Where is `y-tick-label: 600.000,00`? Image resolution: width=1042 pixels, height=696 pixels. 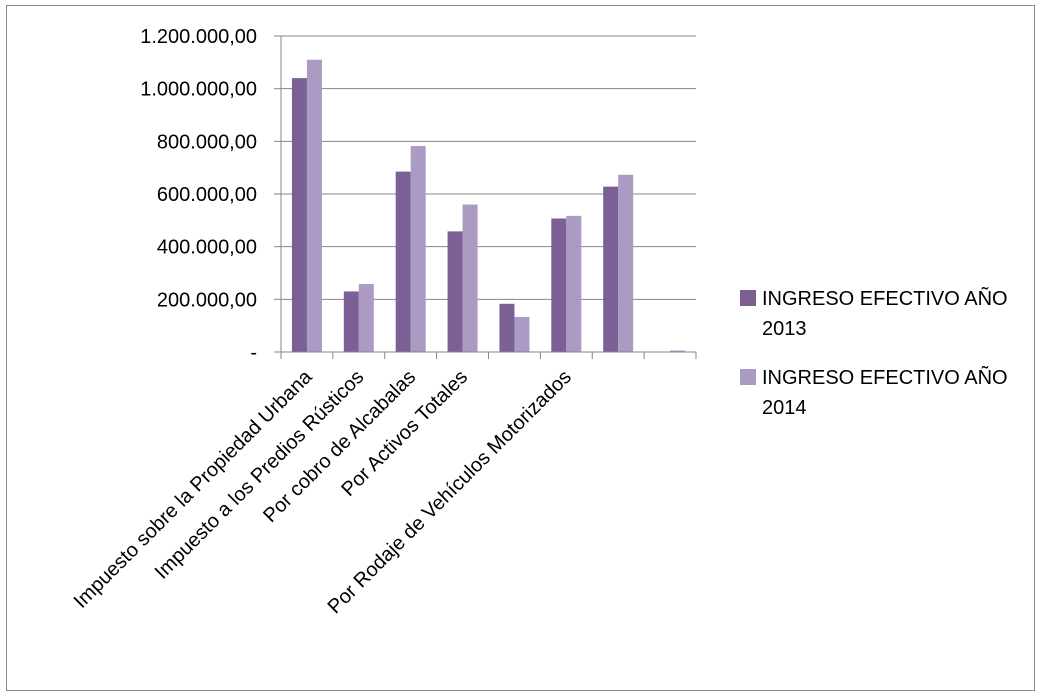 y-tick-label: 600.000,00 is located at coordinates (207, 195).